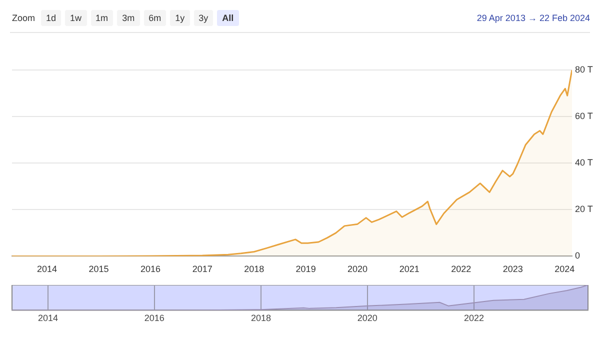  Describe the element at coordinates (512, 269) in the screenshot. I see `x-tick-label: 2023` at that location.